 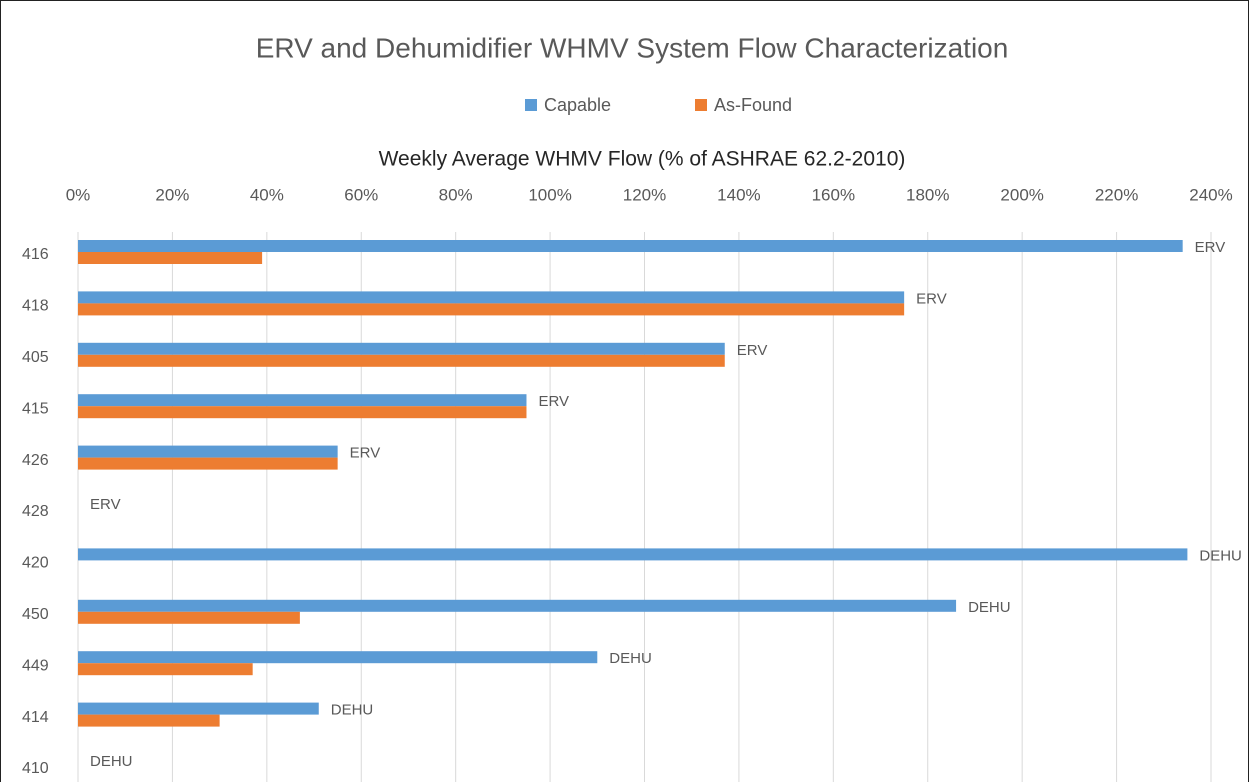 I want to click on x-tick-label: 80%, so click(x=456, y=194).